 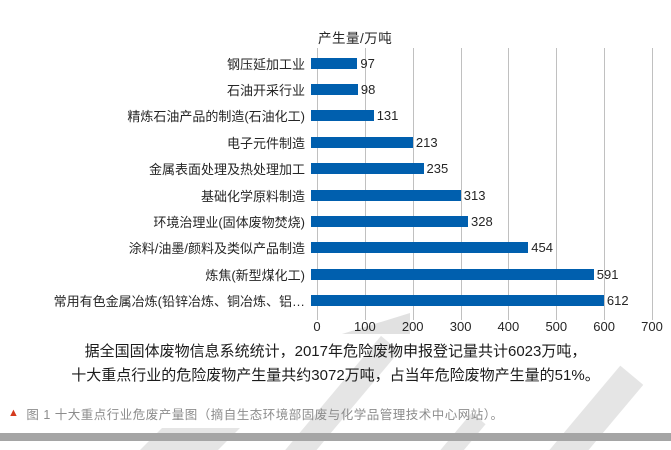 I want to click on value-label: 235, so click(x=437, y=169).